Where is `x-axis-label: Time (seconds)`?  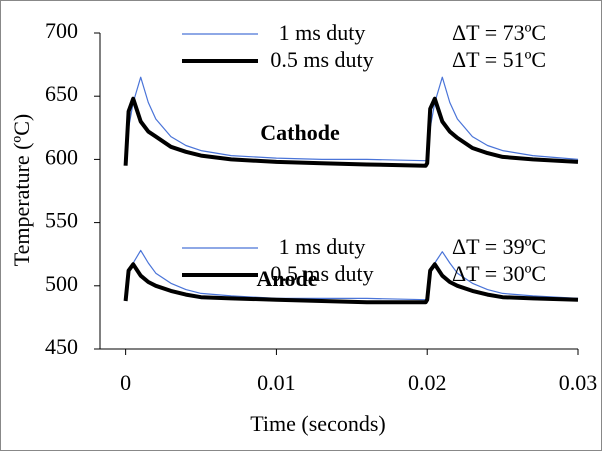
x-axis-label: Time (seconds) is located at coordinates (317, 423).